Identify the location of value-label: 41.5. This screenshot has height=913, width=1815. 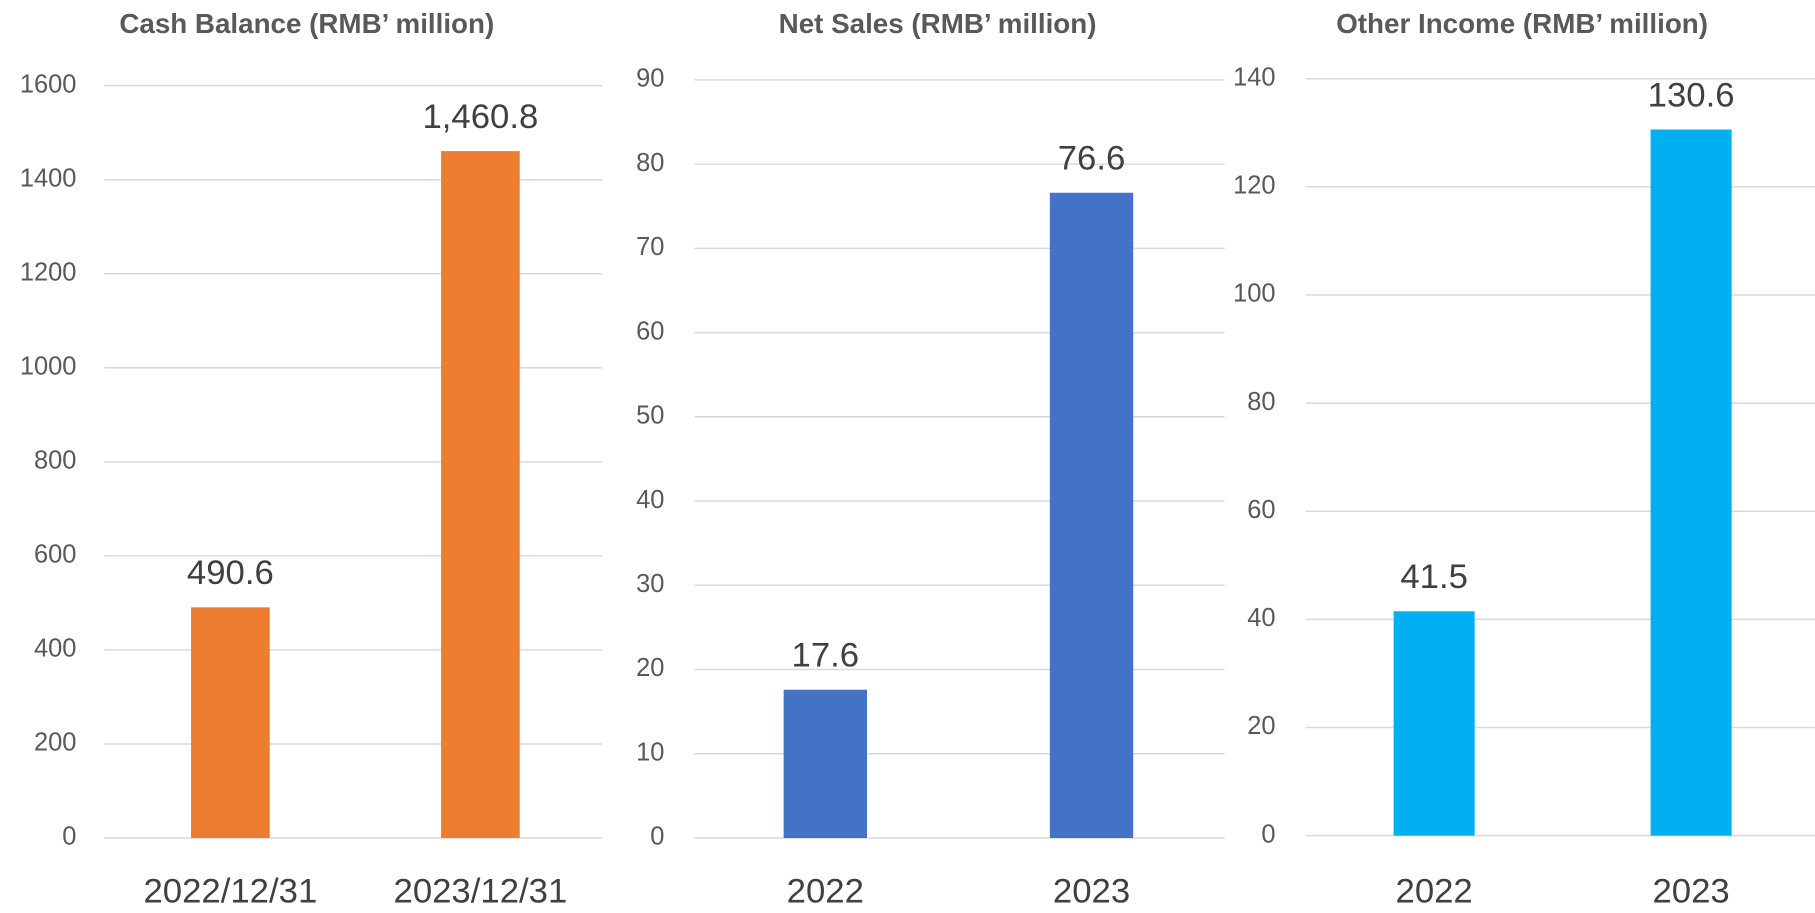
(1434, 577).